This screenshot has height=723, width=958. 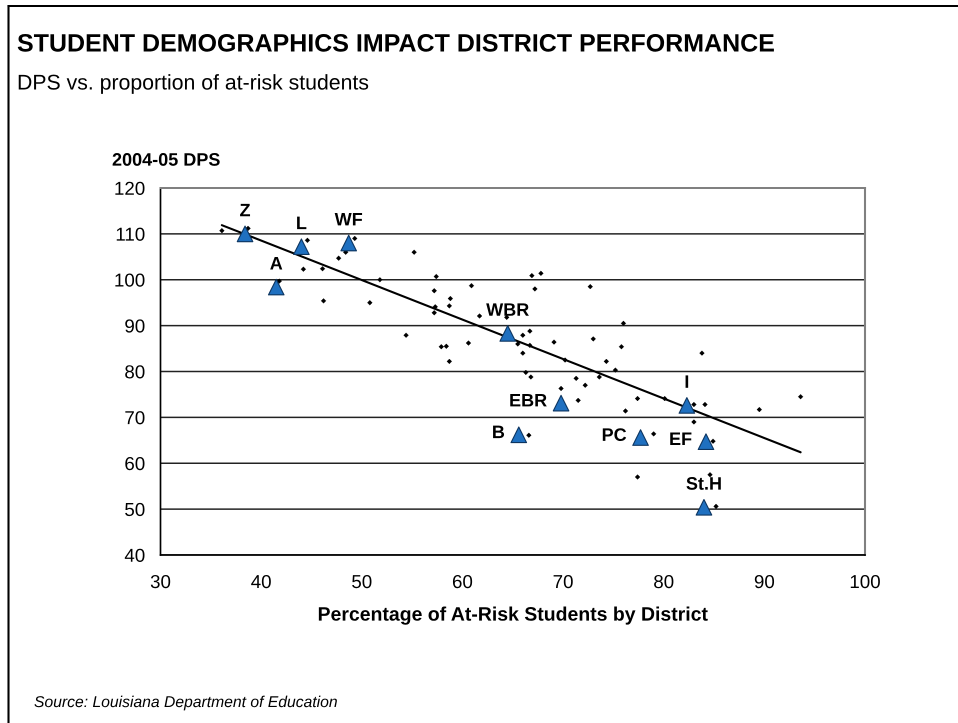 I want to click on data-label: St.H, so click(x=703, y=483).